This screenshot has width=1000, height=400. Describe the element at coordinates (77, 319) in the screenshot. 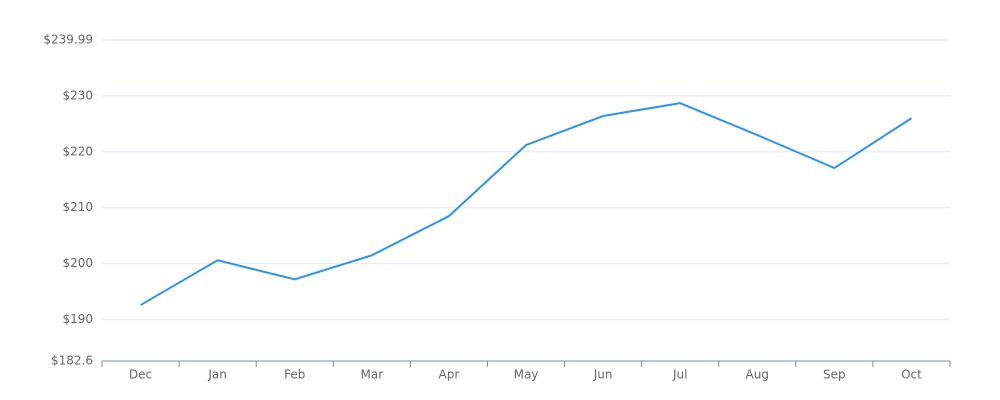

I see `y-tick-label: $190` at that location.